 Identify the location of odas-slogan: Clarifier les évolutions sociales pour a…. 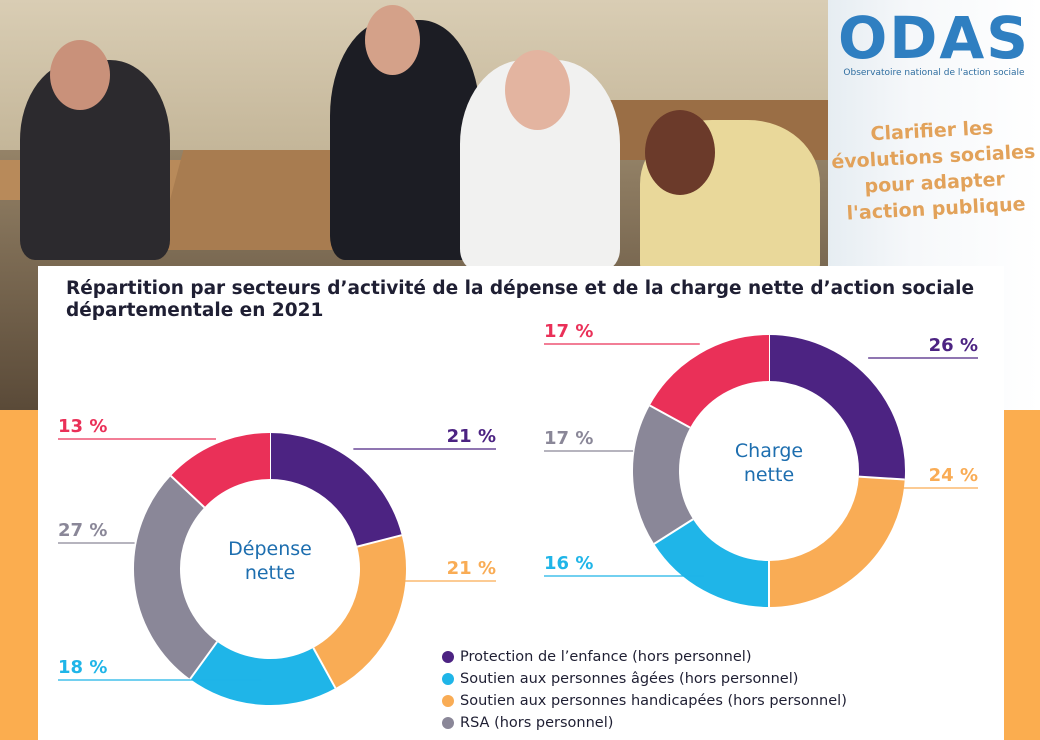
(934, 170).